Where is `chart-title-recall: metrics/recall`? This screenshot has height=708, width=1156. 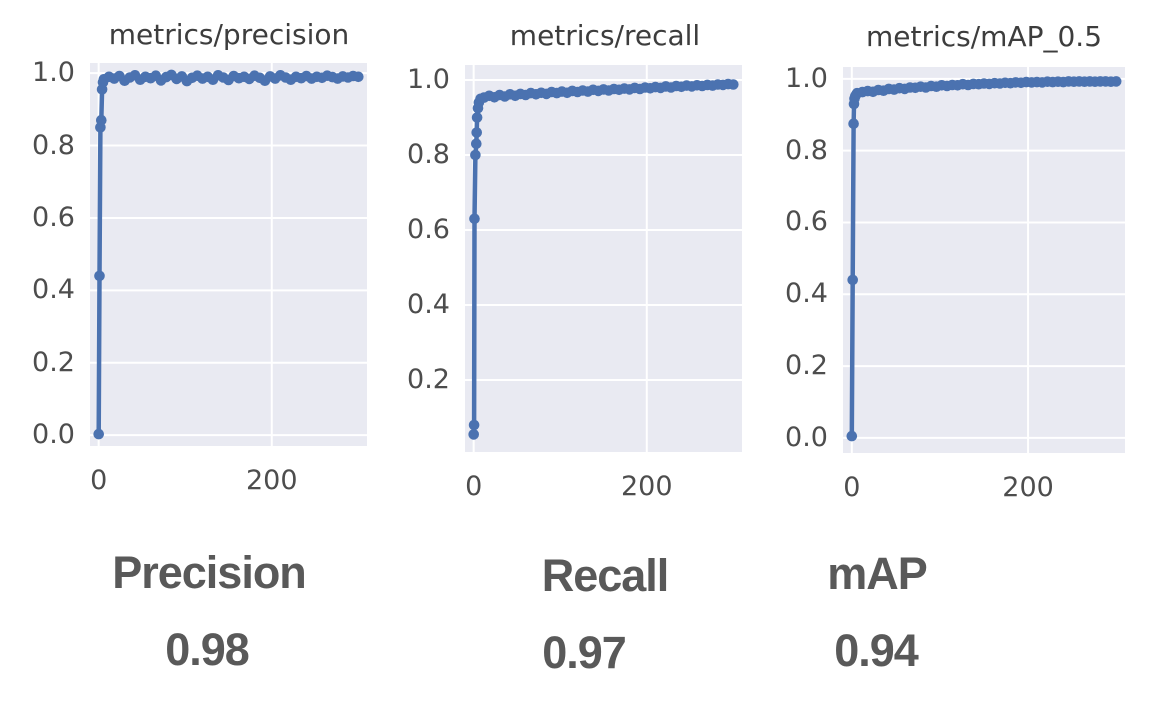 chart-title-recall: metrics/recall is located at coordinates (605, 35).